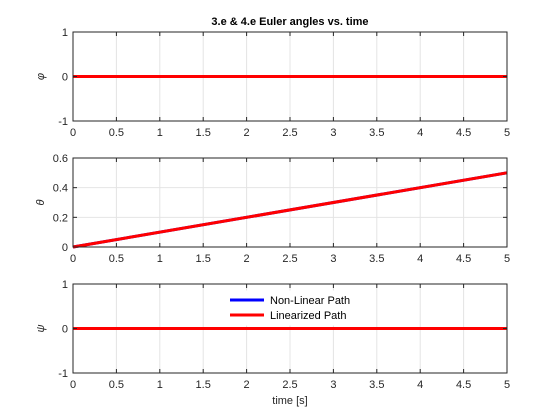 Image resolution: width=560 pixels, height=420 pixels. What do you see at coordinates (41, 76) in the screenshot?
I see `y-axis-label: φ` at bounding box center [41, 76].